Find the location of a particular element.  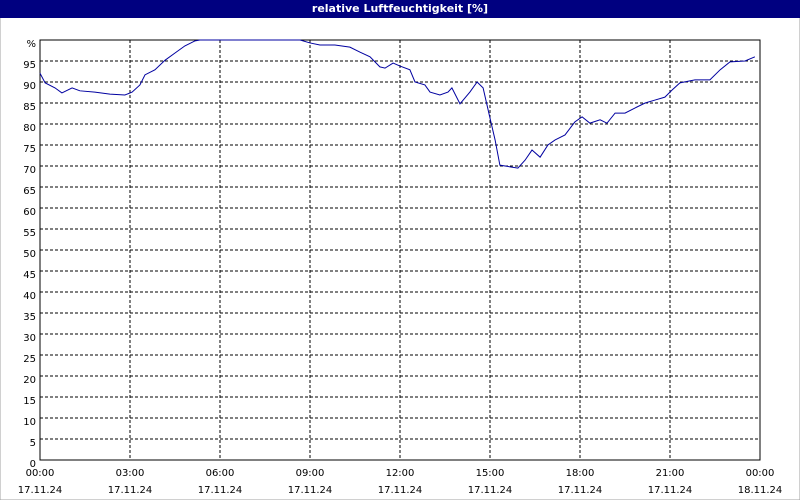

y-tick-label: 90 is located at coordinates (29, 86).